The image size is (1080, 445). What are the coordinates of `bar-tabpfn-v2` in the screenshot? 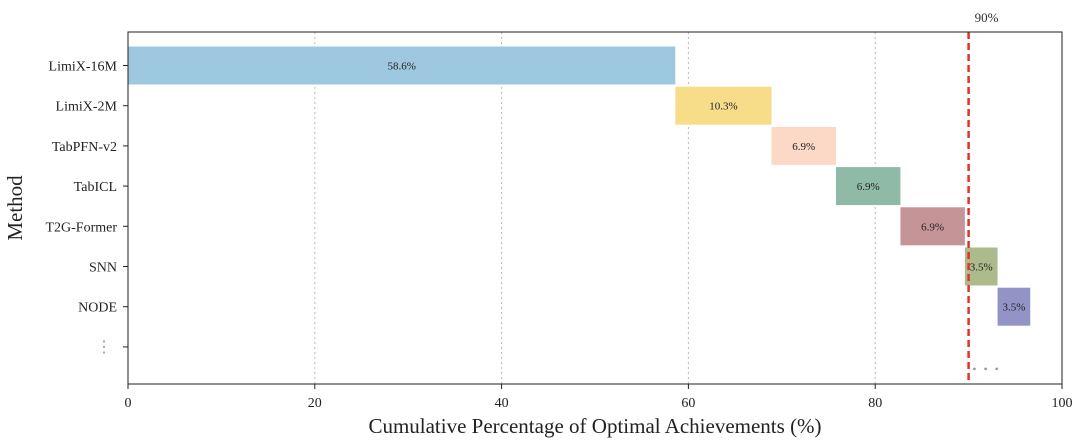 It's located at (803, 145).